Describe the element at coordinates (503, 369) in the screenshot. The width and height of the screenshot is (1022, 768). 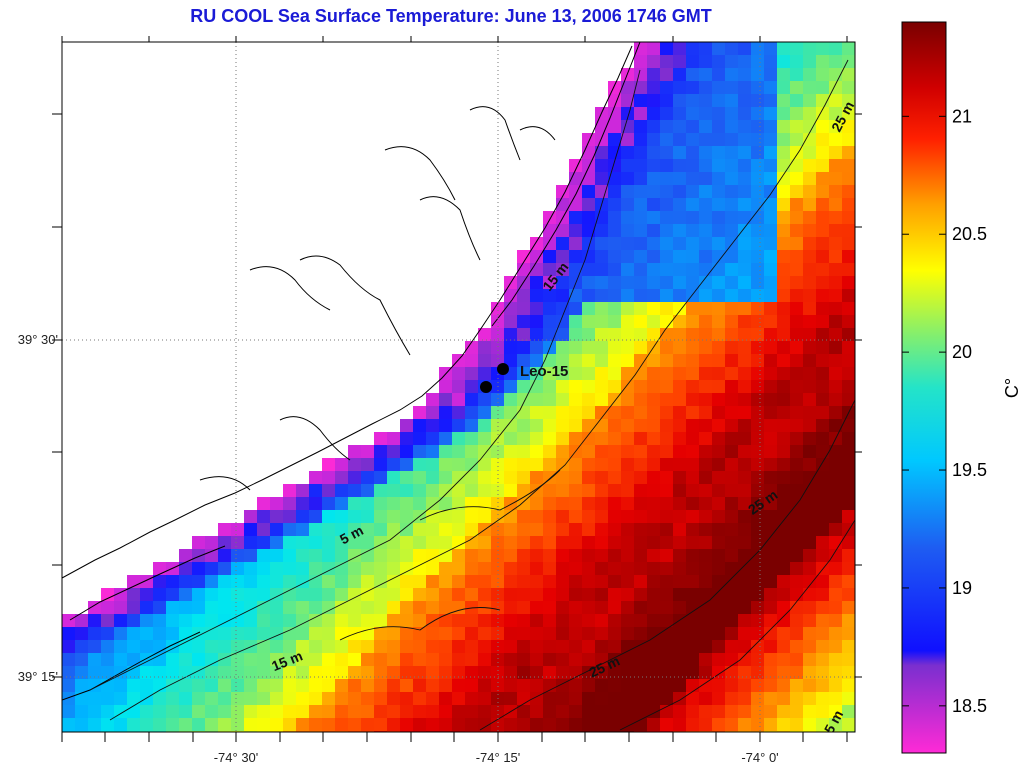
I see `station-marker` at that location.